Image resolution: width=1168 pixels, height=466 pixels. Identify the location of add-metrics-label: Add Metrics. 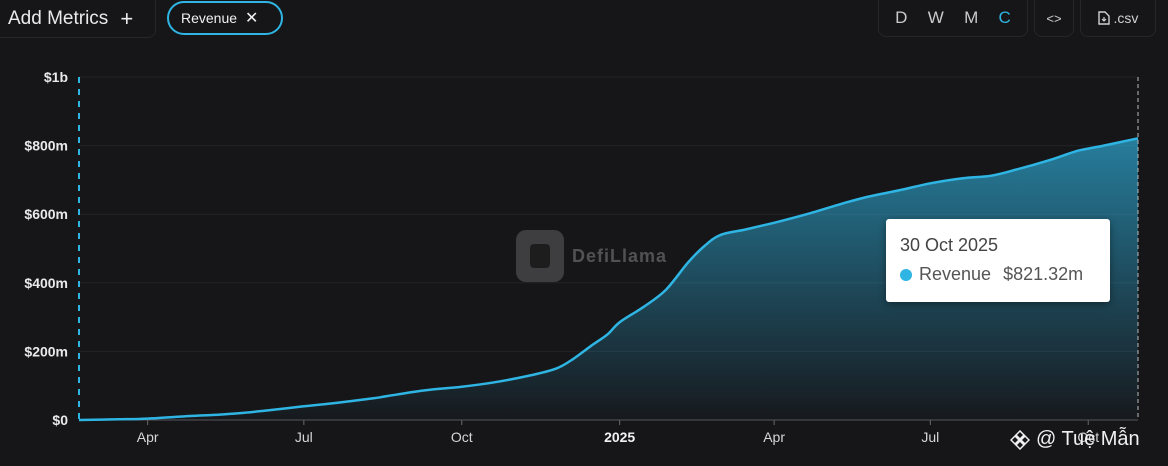
(58, 18).